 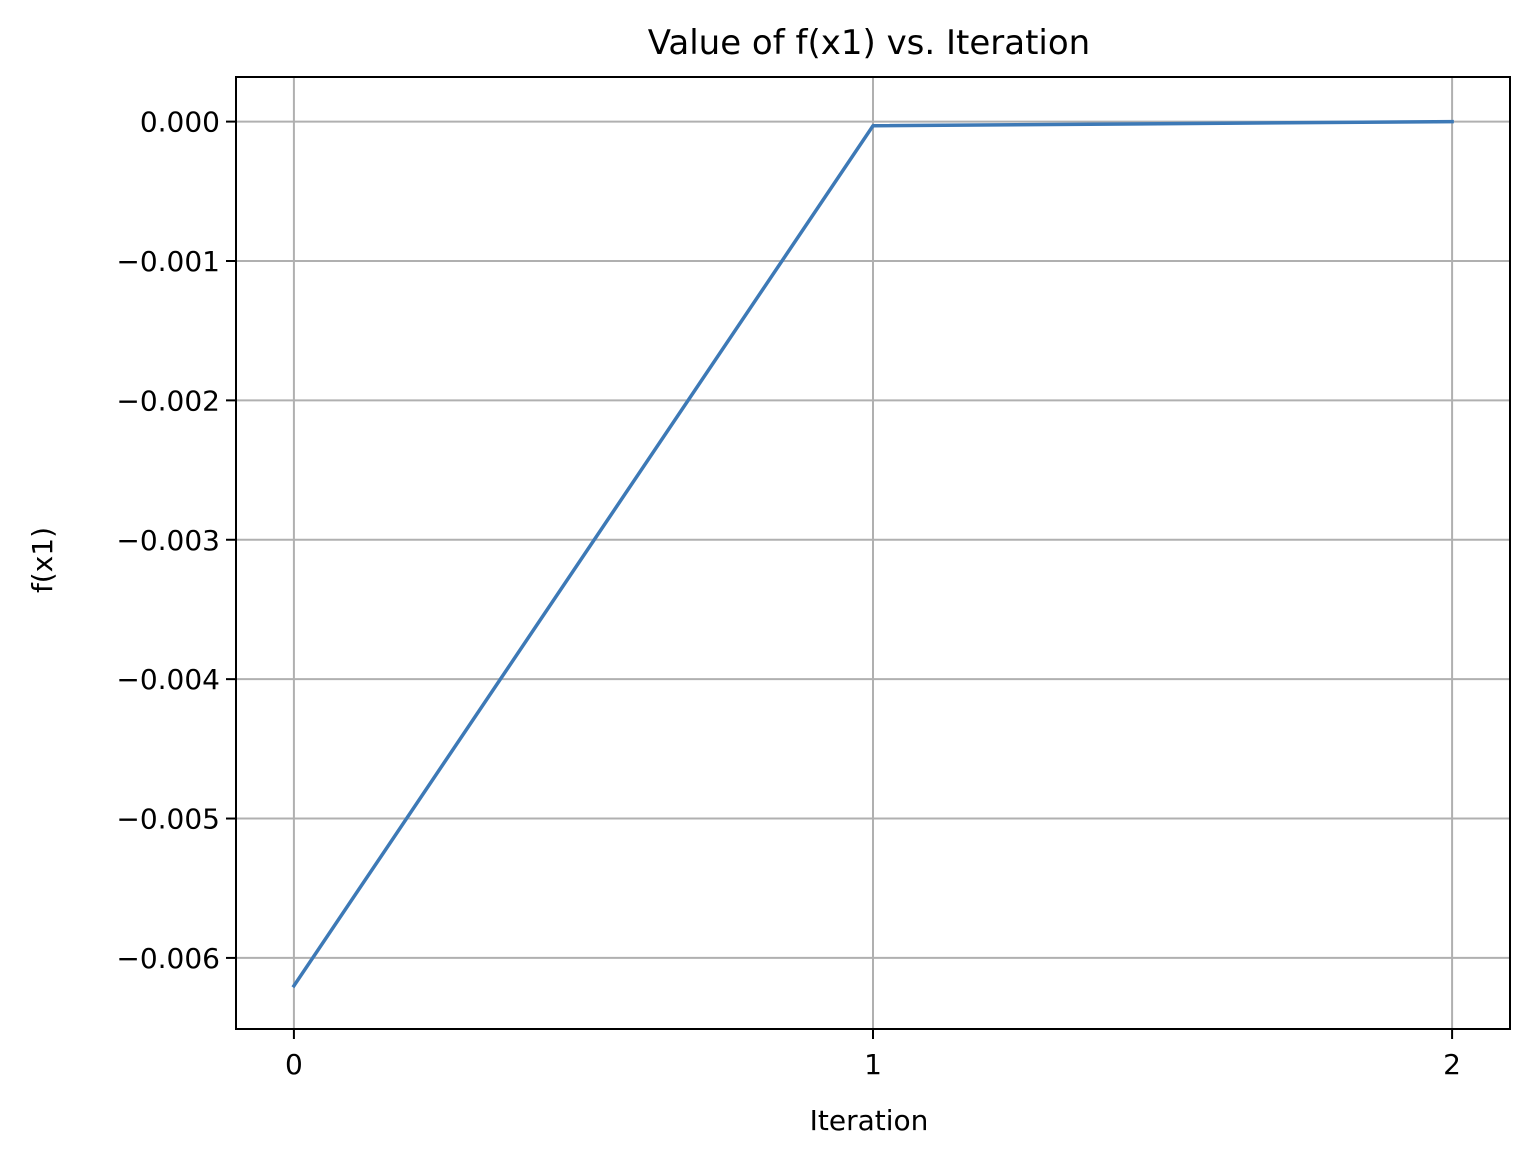 What do you see at coordinates (869, 43) in the screenshot?
I see `chart-title: Value of f(x1) vs. Iteration` at bounding box center [869, 43].